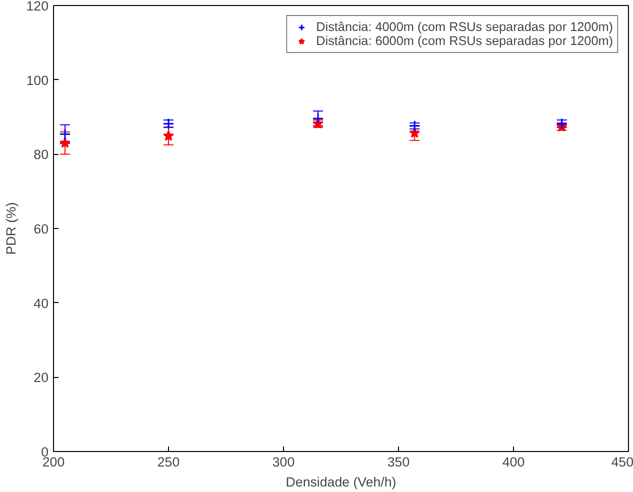 The image size is (633, 492). Describe the element at coordinates (341, 482) in the screenshot. I see `x-axis-title: Densidade (Veh/h)` at that location.